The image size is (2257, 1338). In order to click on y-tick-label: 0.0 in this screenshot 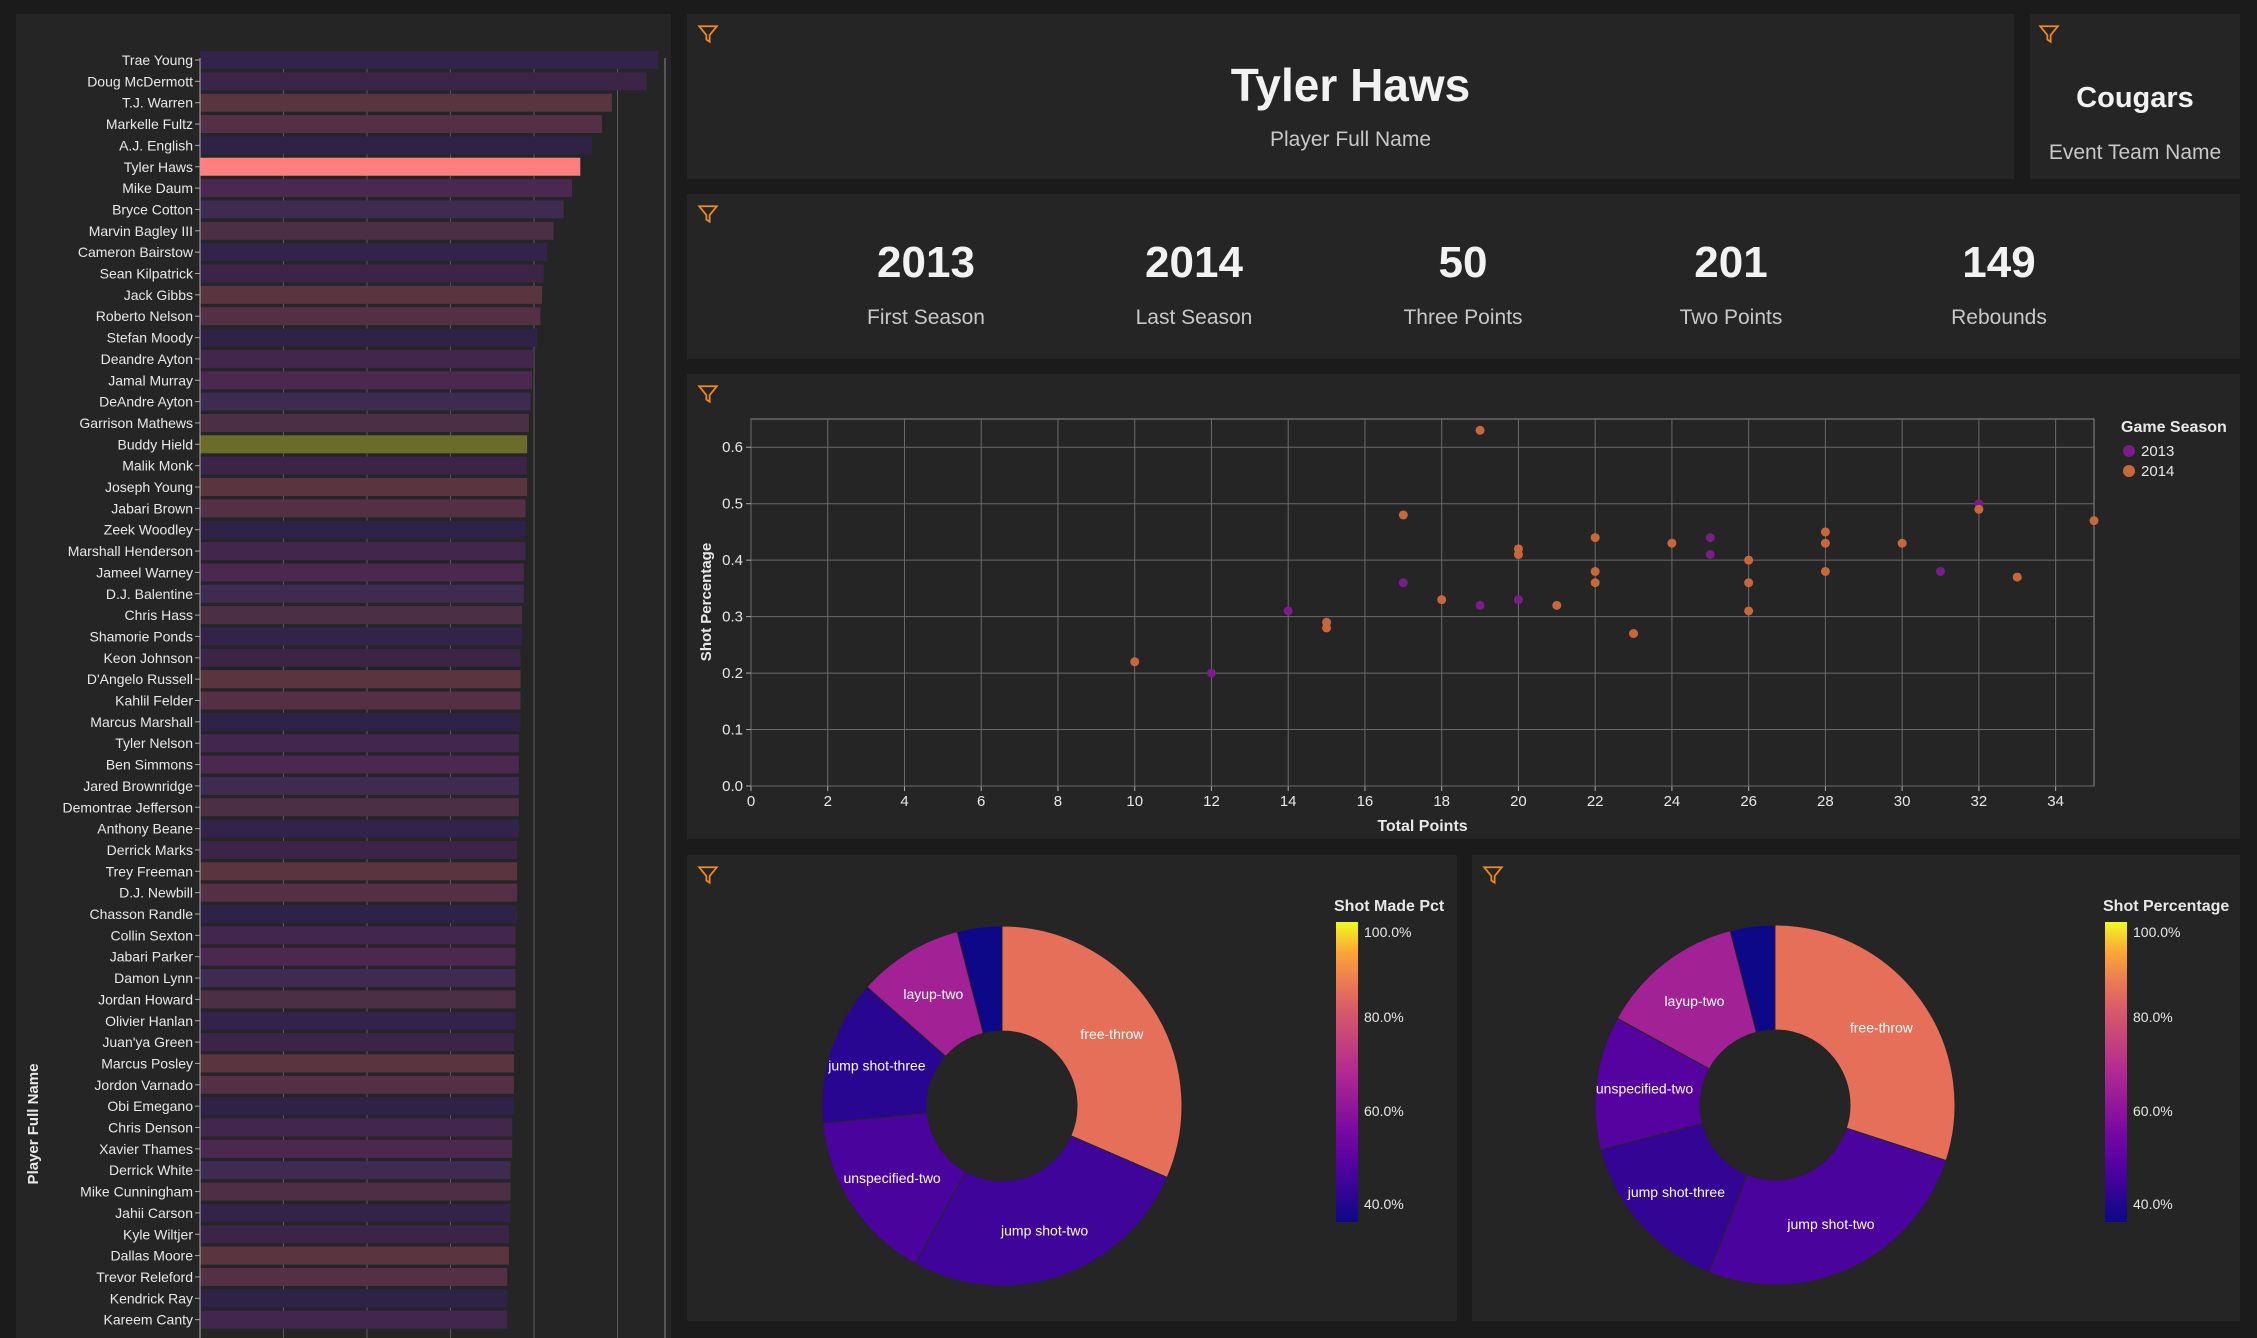, I will do `click(732, 786)`.